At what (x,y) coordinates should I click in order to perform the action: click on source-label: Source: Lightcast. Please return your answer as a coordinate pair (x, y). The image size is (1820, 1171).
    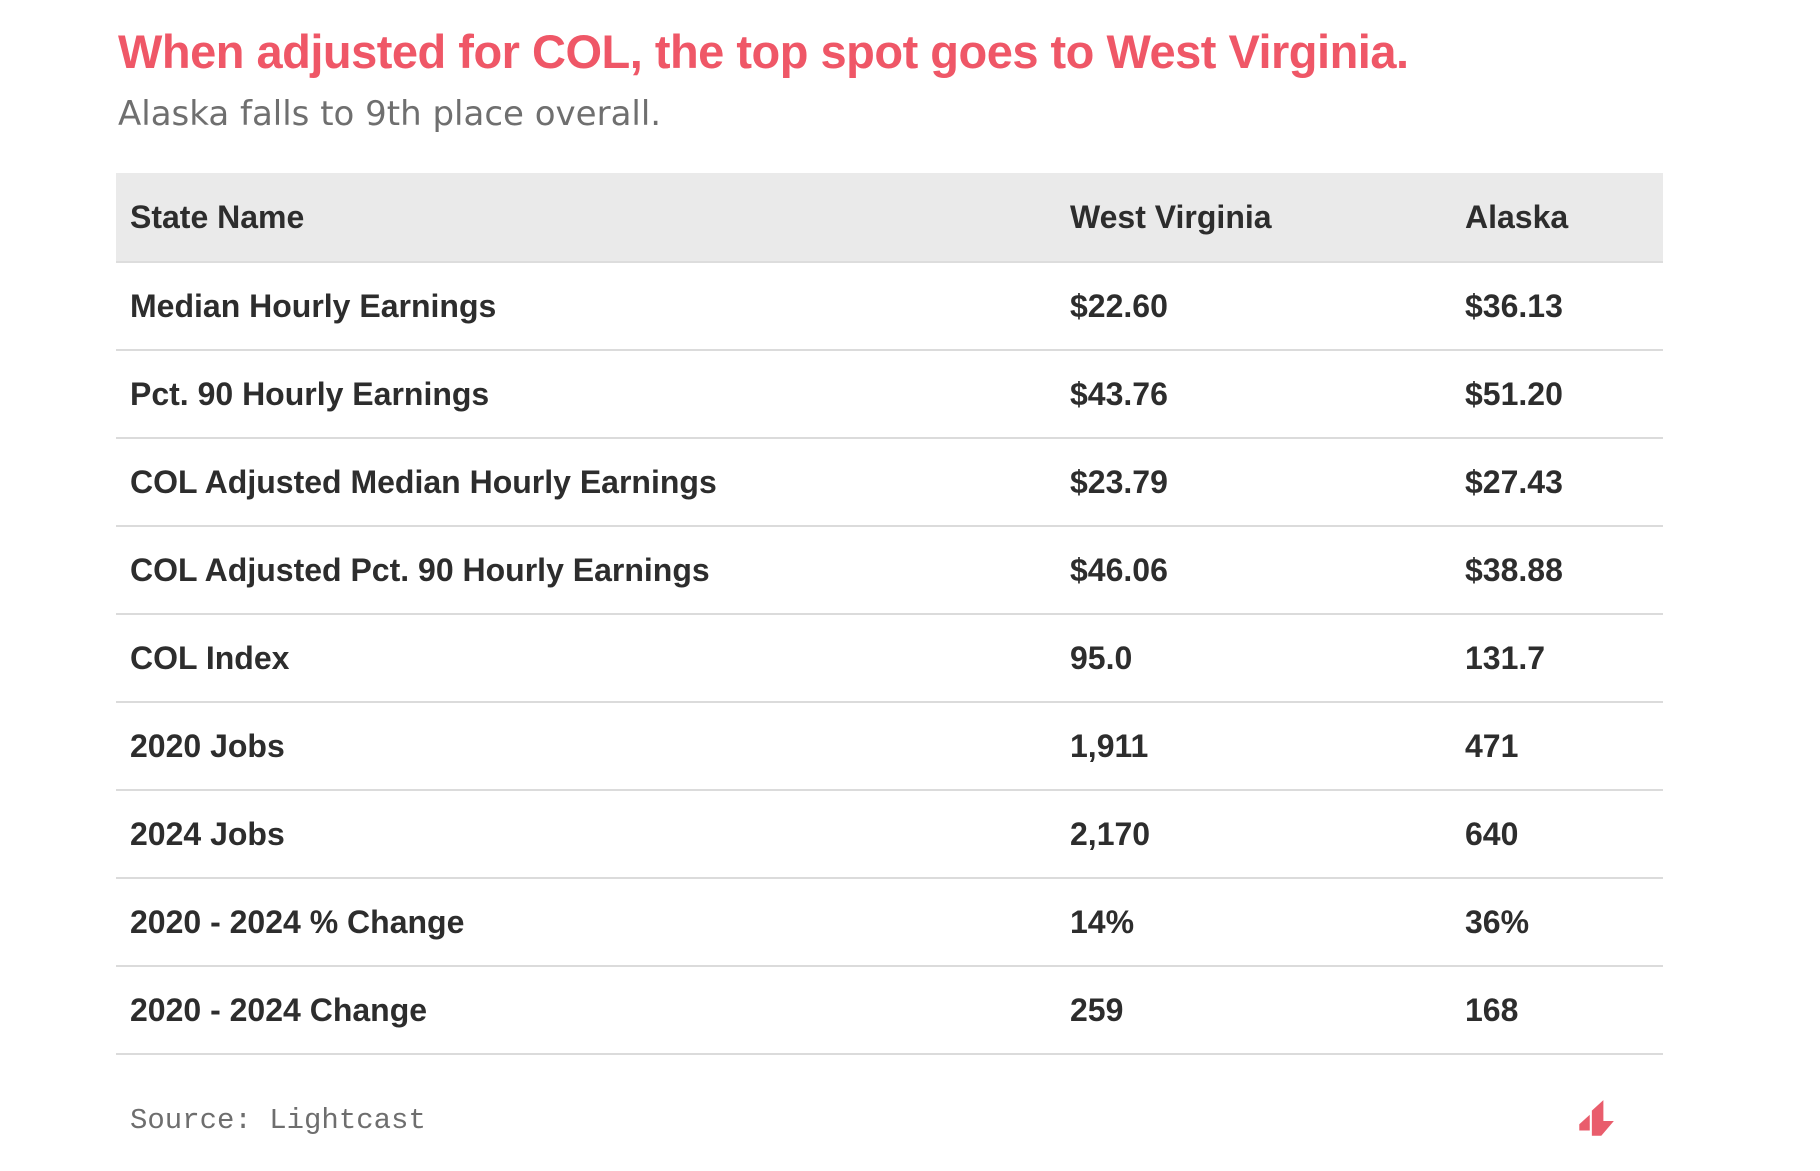
    Looking at the image, I should click on (278, 1120).